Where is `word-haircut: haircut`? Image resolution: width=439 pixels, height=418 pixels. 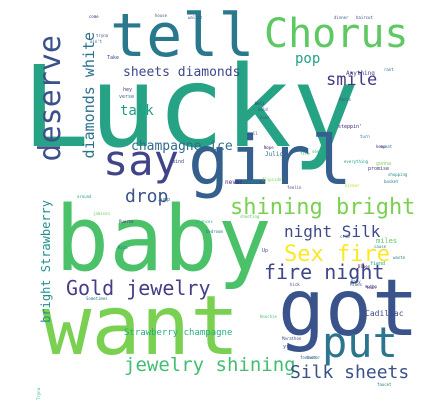
word-haircut: haircut is located at coordinates (364, 17).